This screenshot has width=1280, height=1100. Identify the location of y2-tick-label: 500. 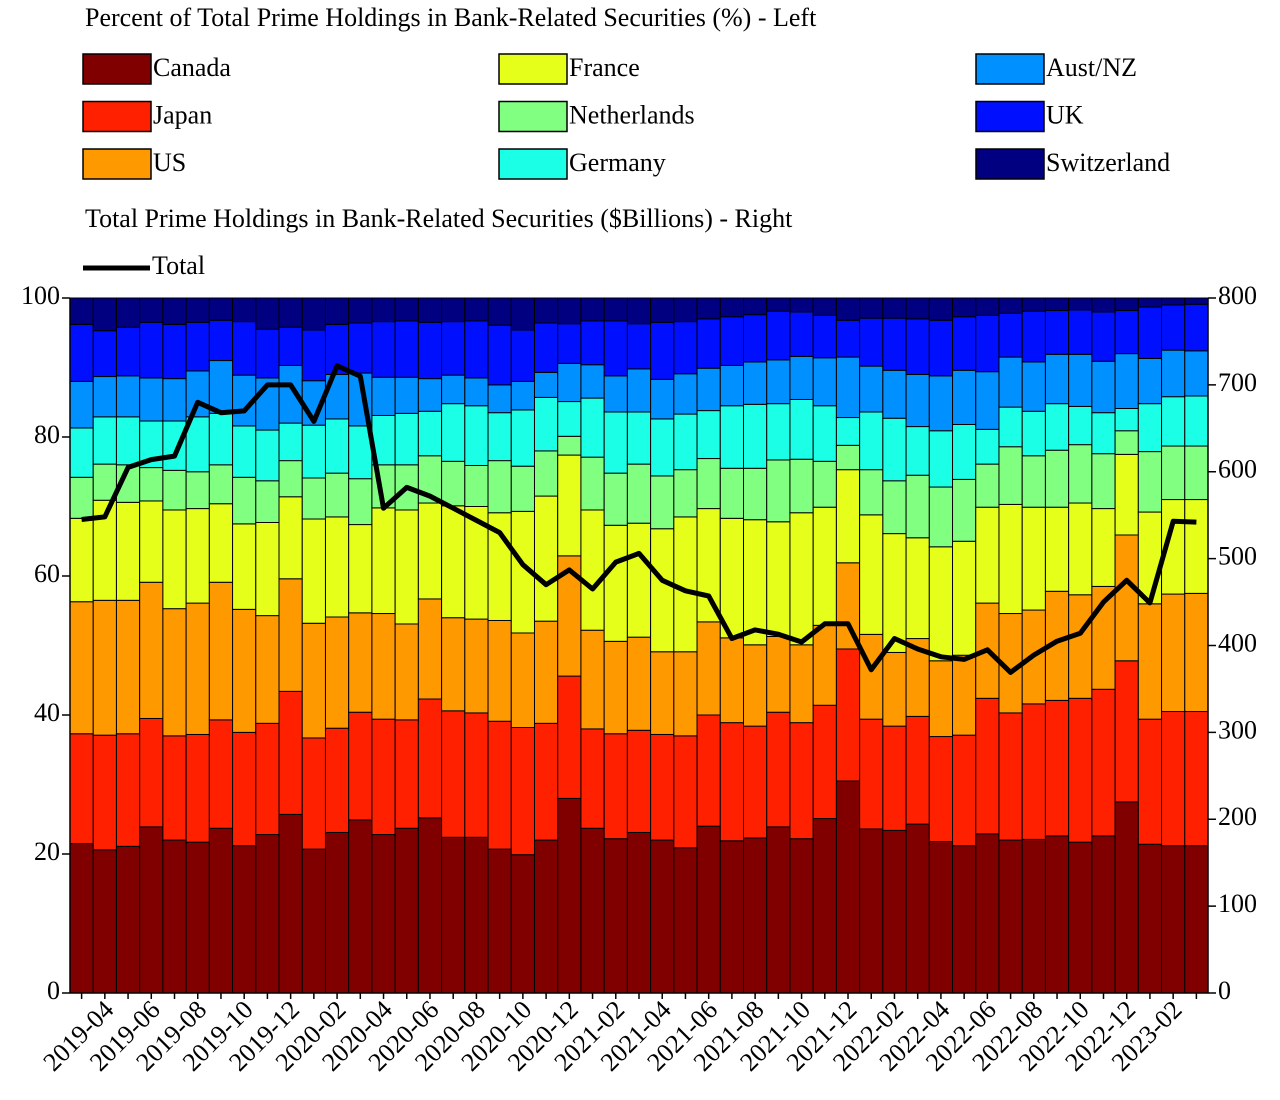
(1237, 556).